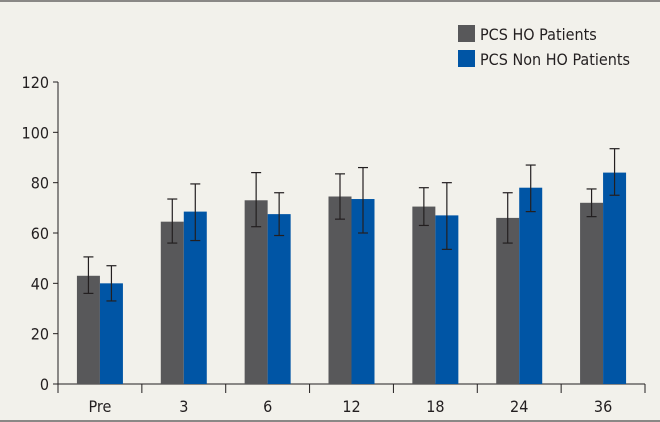  Describe the element at coordinates (35, 132) in the screenshot. I see `y-tick-label: 100` at that location.